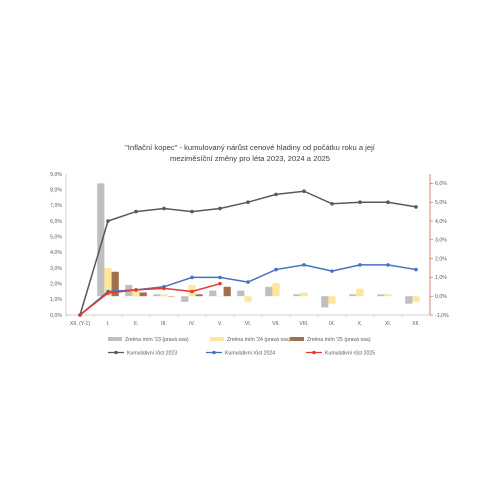  Describe the element at coordinates (441, 278) in the screenshot. I see `right-axis-tick-label: 1,0%` at that location.